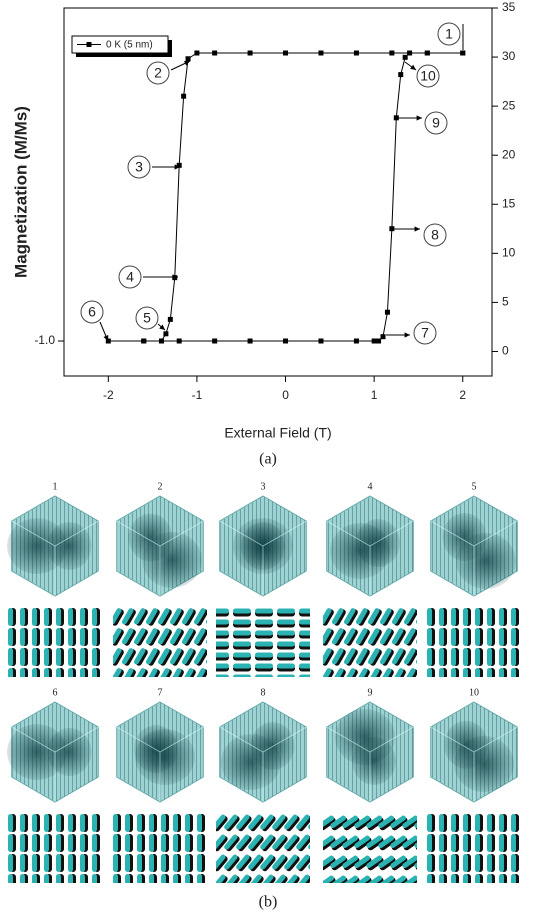 The height and width of the screenshot is (916, 539). Describe the element at coordinates (92, 312) in the screenshot. I see `annotation-label: 6` at that location.